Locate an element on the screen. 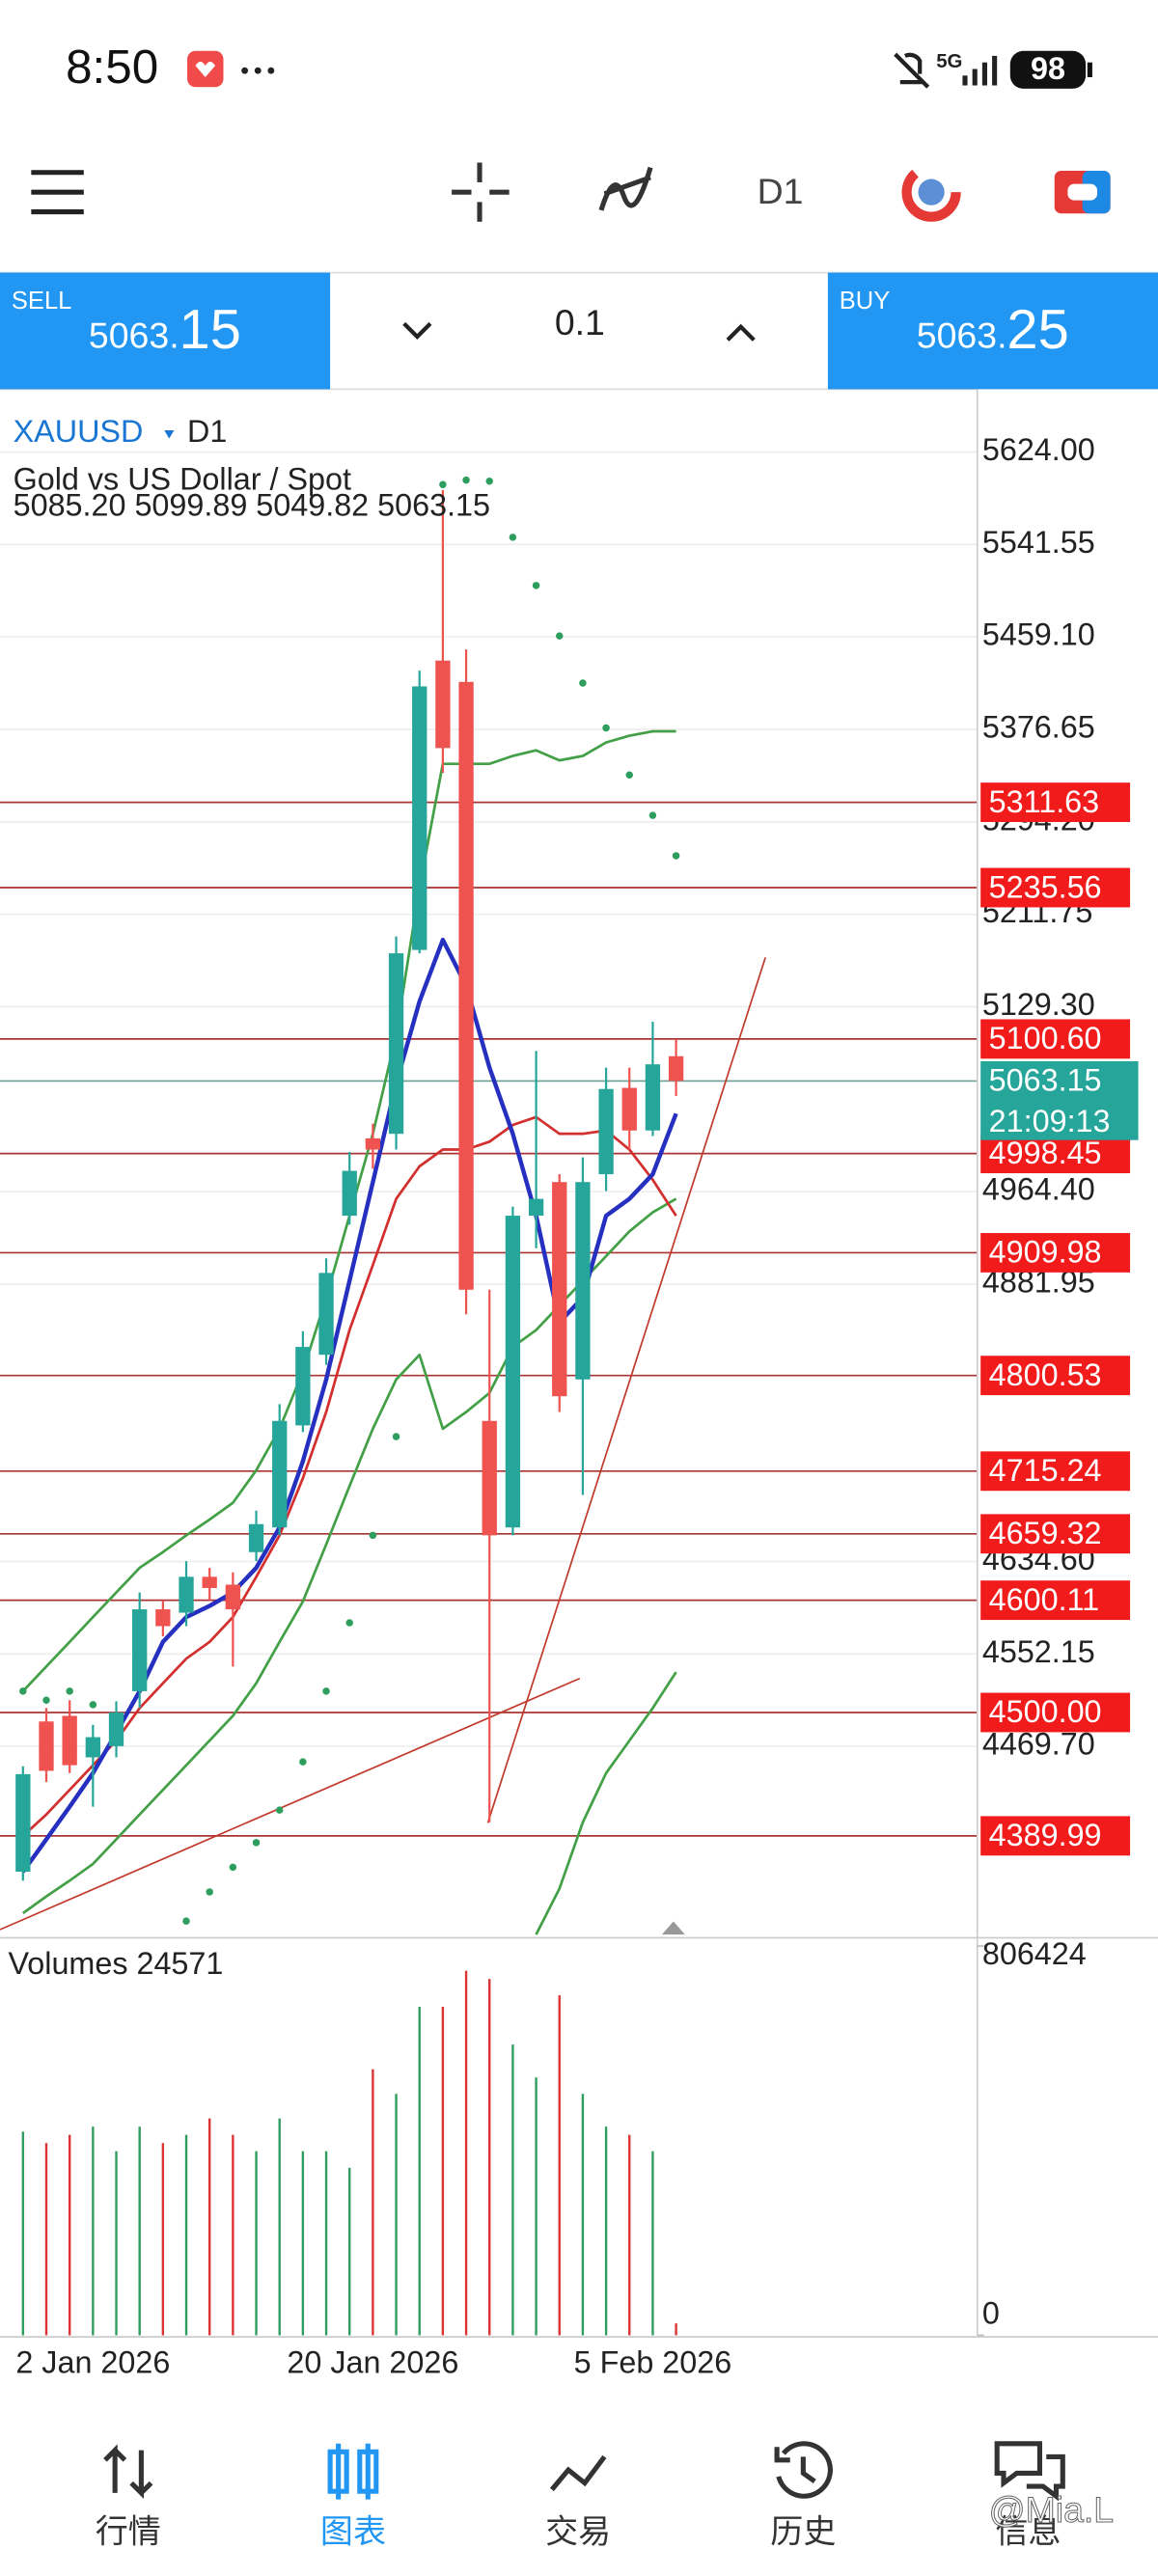 The width and height of the screenshot is (1158, 2576). menu-button is located at coordinates (57, 193).